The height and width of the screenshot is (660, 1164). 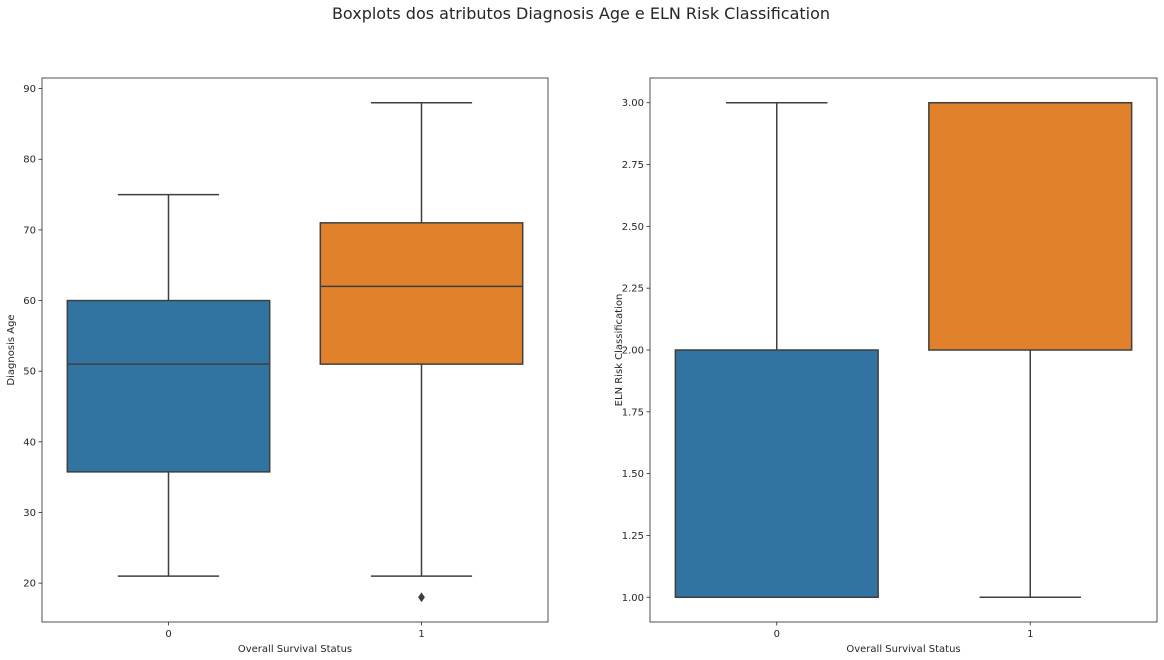 What do you see at coordinates (633, 165) in the screenshot?
I see `y-tick-label: 2.75` at bounding box center [633, 165].